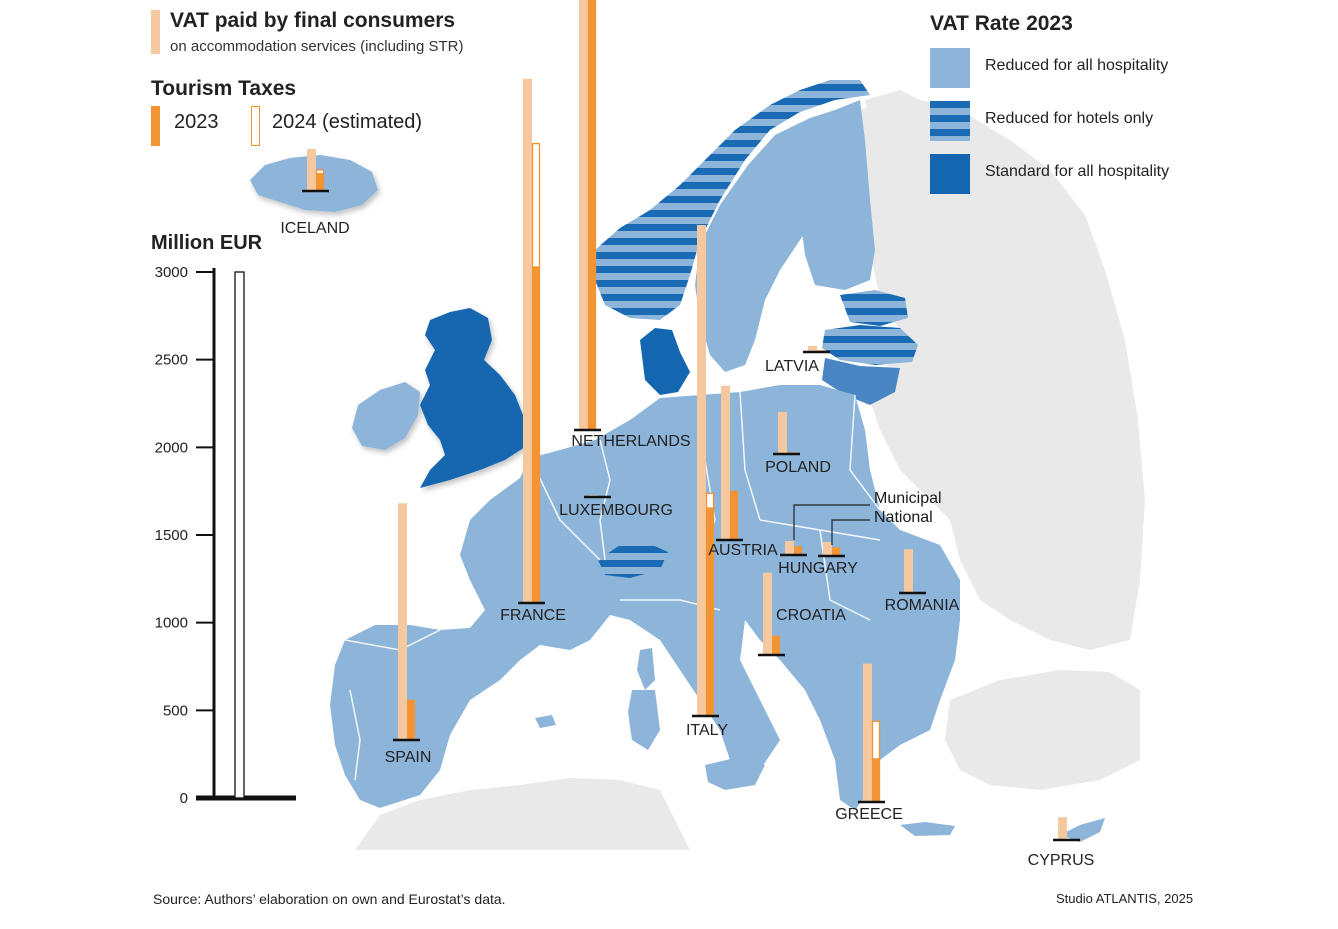 The width and height of the screenshot is (1338, 929). Describe the element at coordinates (1077, 171) in the screenshot. I see `rate-label-standard: Standard for all hospitality` at that location.